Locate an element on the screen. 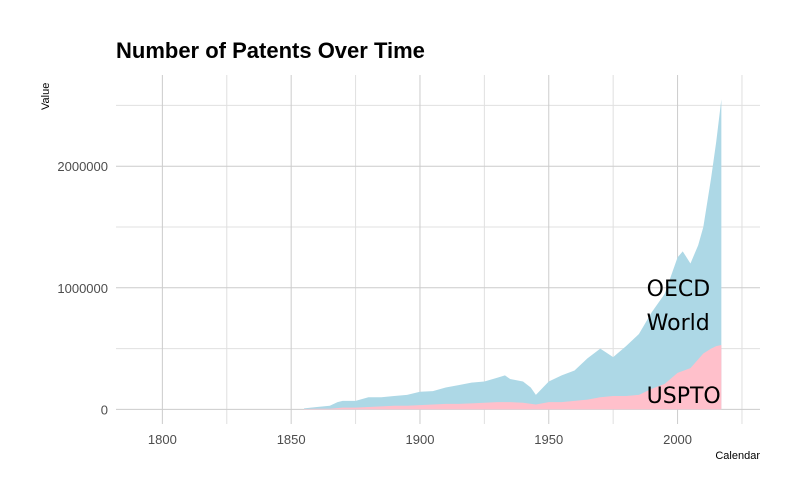 The height and width of the screenshot is (500, 800). area-uspto is located at coordinates (513, 377).